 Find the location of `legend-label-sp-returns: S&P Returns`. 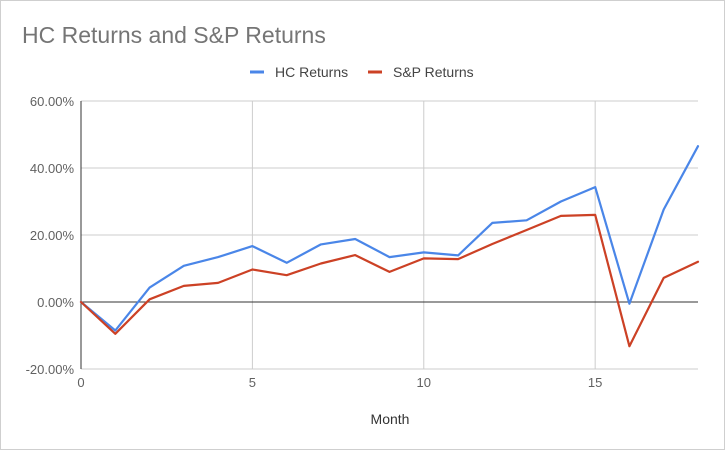

legend-label-sp-returns: S&P Returns is located at coordinates (433, 72).